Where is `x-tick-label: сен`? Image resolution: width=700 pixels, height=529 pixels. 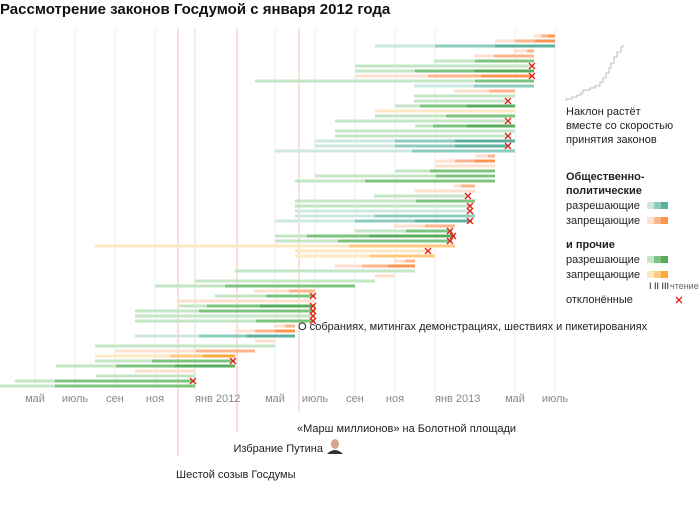
x-tick-label: сен is located at coordinates (115, 399).